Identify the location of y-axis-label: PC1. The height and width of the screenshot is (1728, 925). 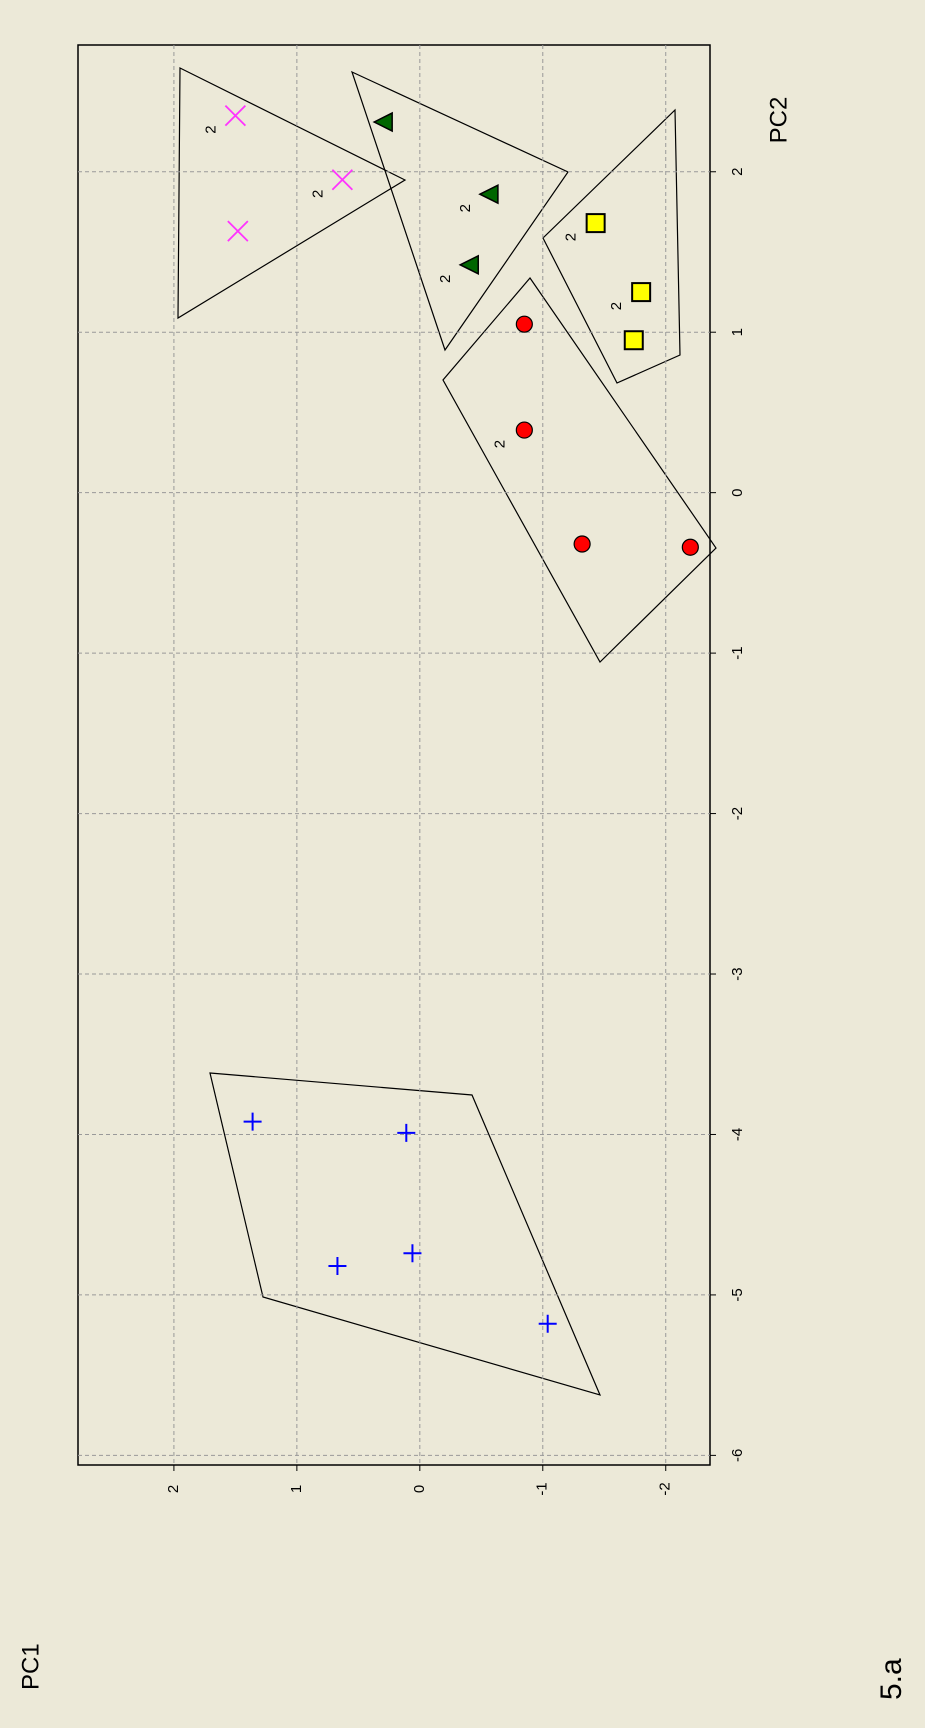
(30, 1666).